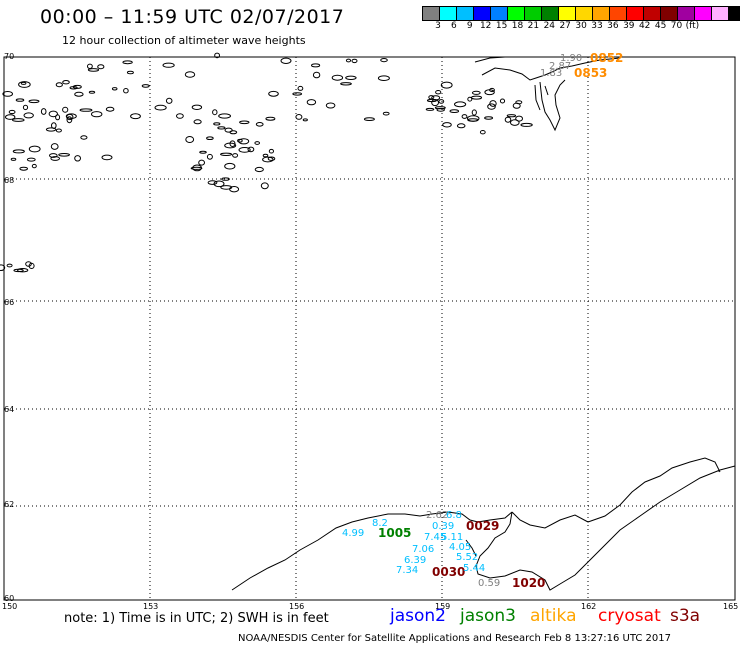 Image resolution: width=740 pixels, height=650 pixels. I want to click on wave-height-value: 1.90, so click(571, 58).